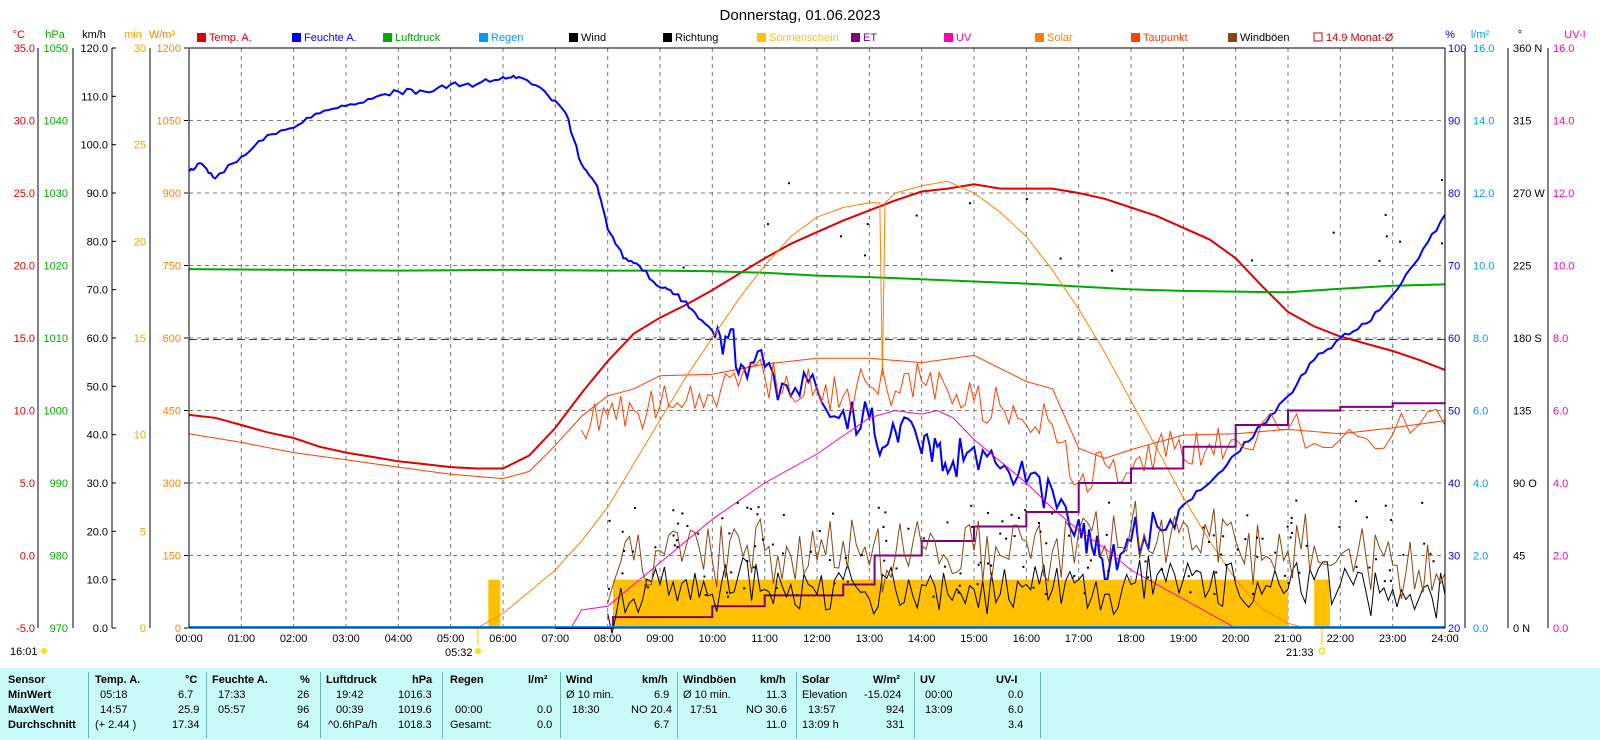 This screenshot has width=1600, height=740. What do you see at coordinates (494, 603) in the screenshot?
I see `sunshine-bar` at bounding box center [494, 603].